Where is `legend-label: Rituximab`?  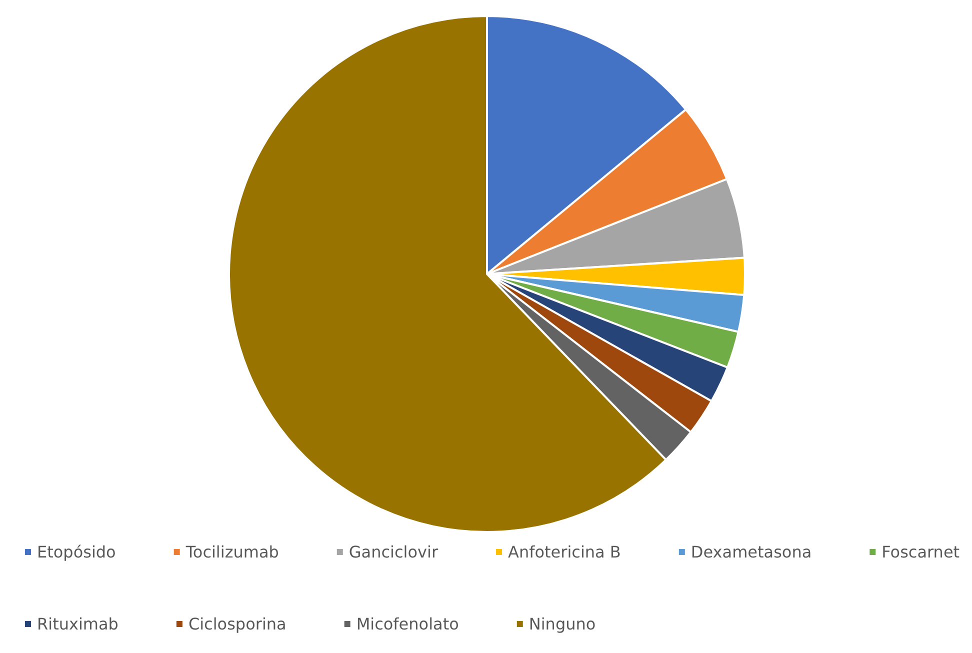
legend-label: Rituximab is located at coordinates (77, 624).